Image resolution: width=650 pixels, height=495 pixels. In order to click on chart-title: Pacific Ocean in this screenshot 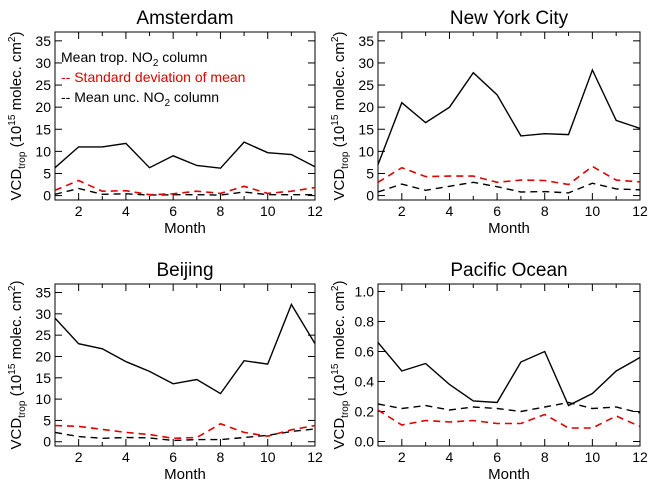, I will do `click(508, 270)`.